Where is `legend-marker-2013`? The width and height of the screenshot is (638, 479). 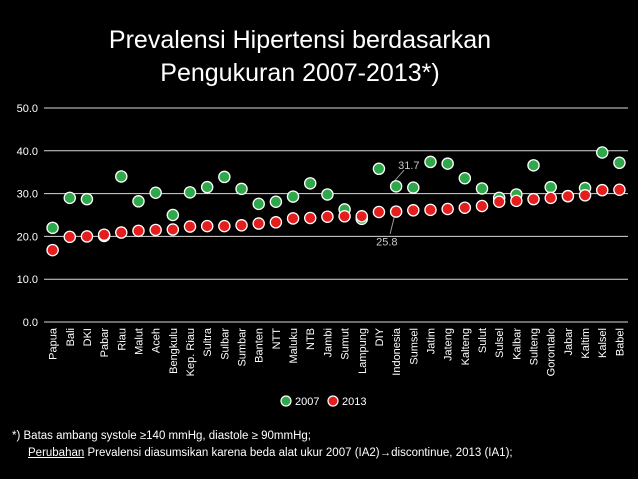
legend-marker-2013 is located at coordinates (333, 401).